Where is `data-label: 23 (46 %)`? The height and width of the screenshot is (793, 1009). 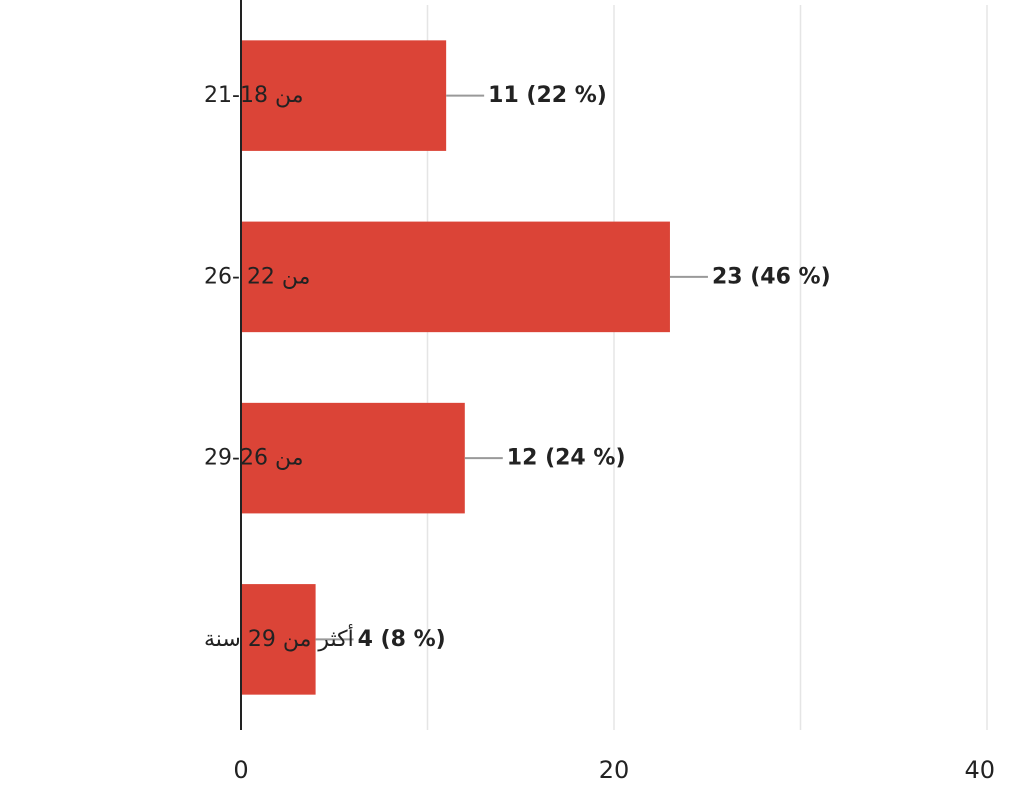 data-label: 23 (46 %) is located at coordinates (771, 276).